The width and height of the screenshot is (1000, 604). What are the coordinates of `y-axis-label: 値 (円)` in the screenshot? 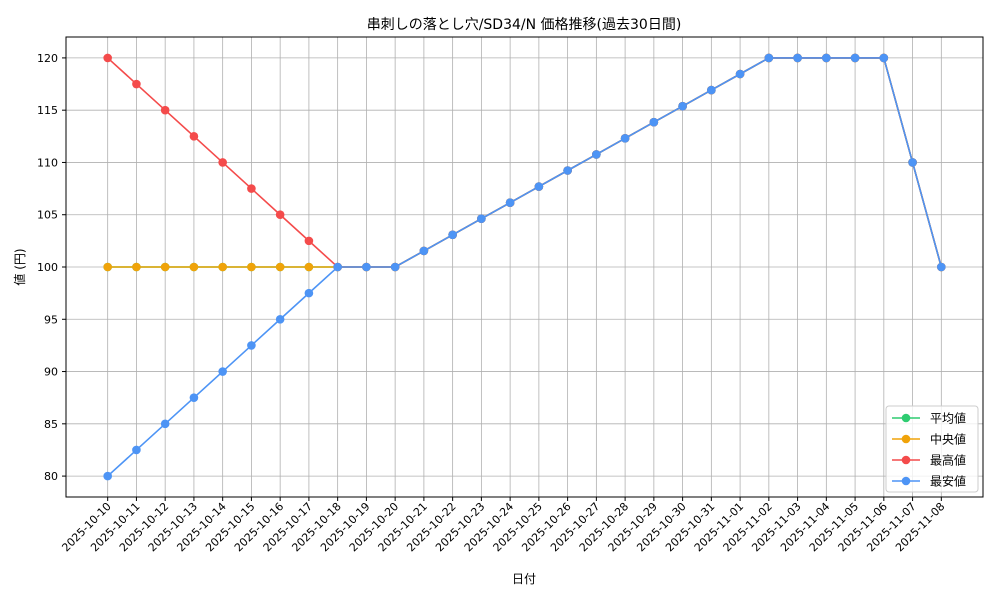 It's located at (19, 266).